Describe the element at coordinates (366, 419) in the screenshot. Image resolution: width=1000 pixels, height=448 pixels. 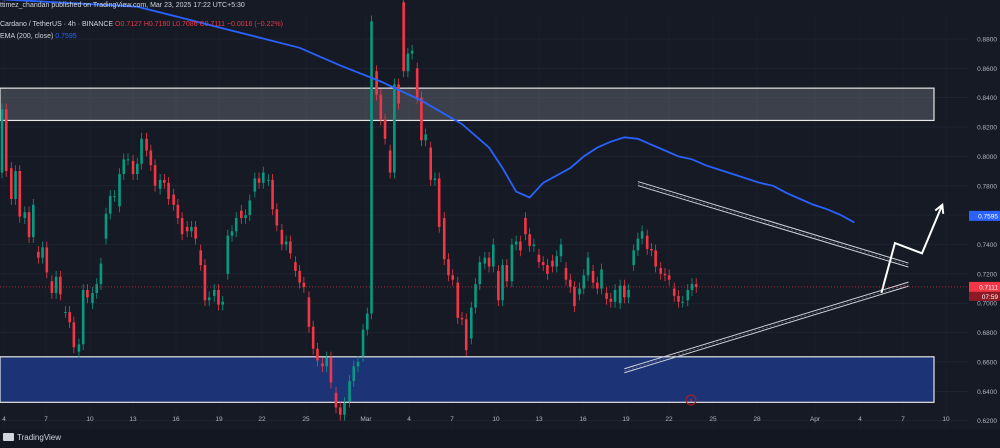
I see `x-tick-label: Mar` at that location.